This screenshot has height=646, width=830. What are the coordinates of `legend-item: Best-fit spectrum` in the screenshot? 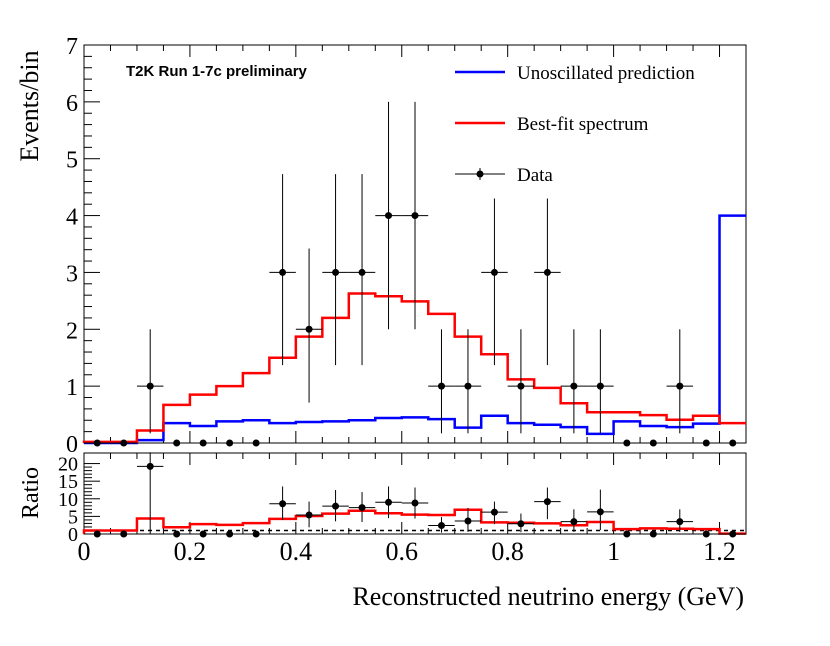 It's located at (552, 124).